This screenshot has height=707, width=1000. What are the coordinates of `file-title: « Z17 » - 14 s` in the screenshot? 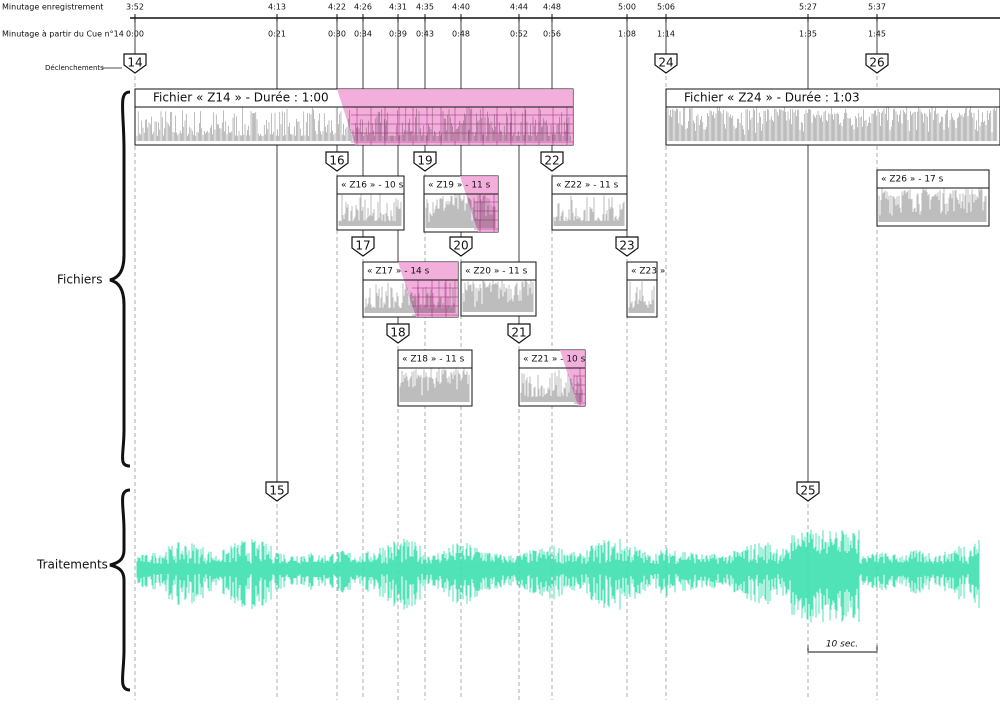 It's located at (398, 272).